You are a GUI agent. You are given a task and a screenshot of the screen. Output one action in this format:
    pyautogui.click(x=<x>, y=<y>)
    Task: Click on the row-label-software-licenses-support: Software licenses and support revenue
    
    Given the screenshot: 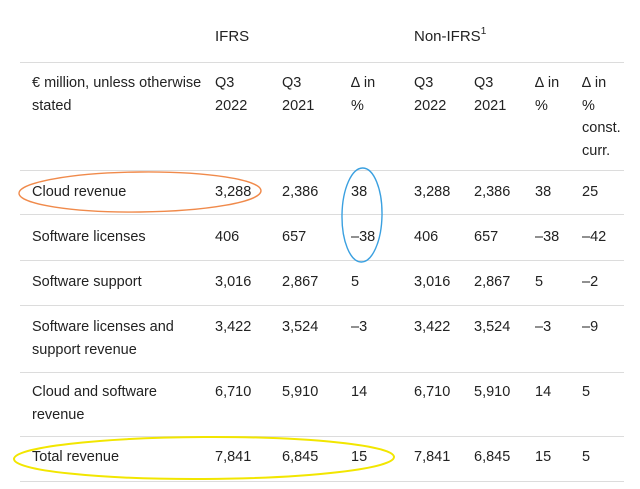 What is the action you would take?
    pyautogui.click(x=103, y=338)
    